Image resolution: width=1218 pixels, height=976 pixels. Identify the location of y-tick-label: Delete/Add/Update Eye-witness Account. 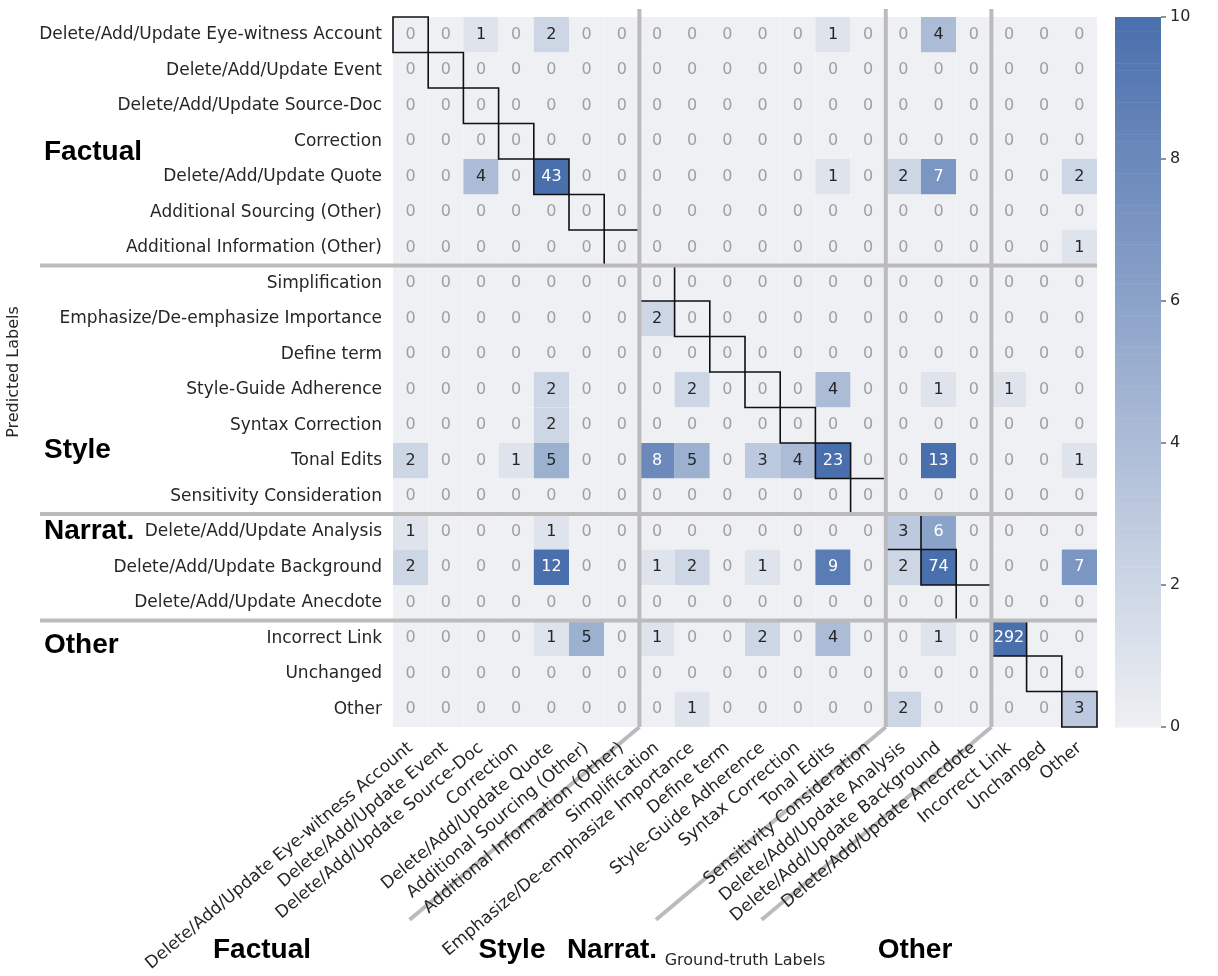
(211, 33).